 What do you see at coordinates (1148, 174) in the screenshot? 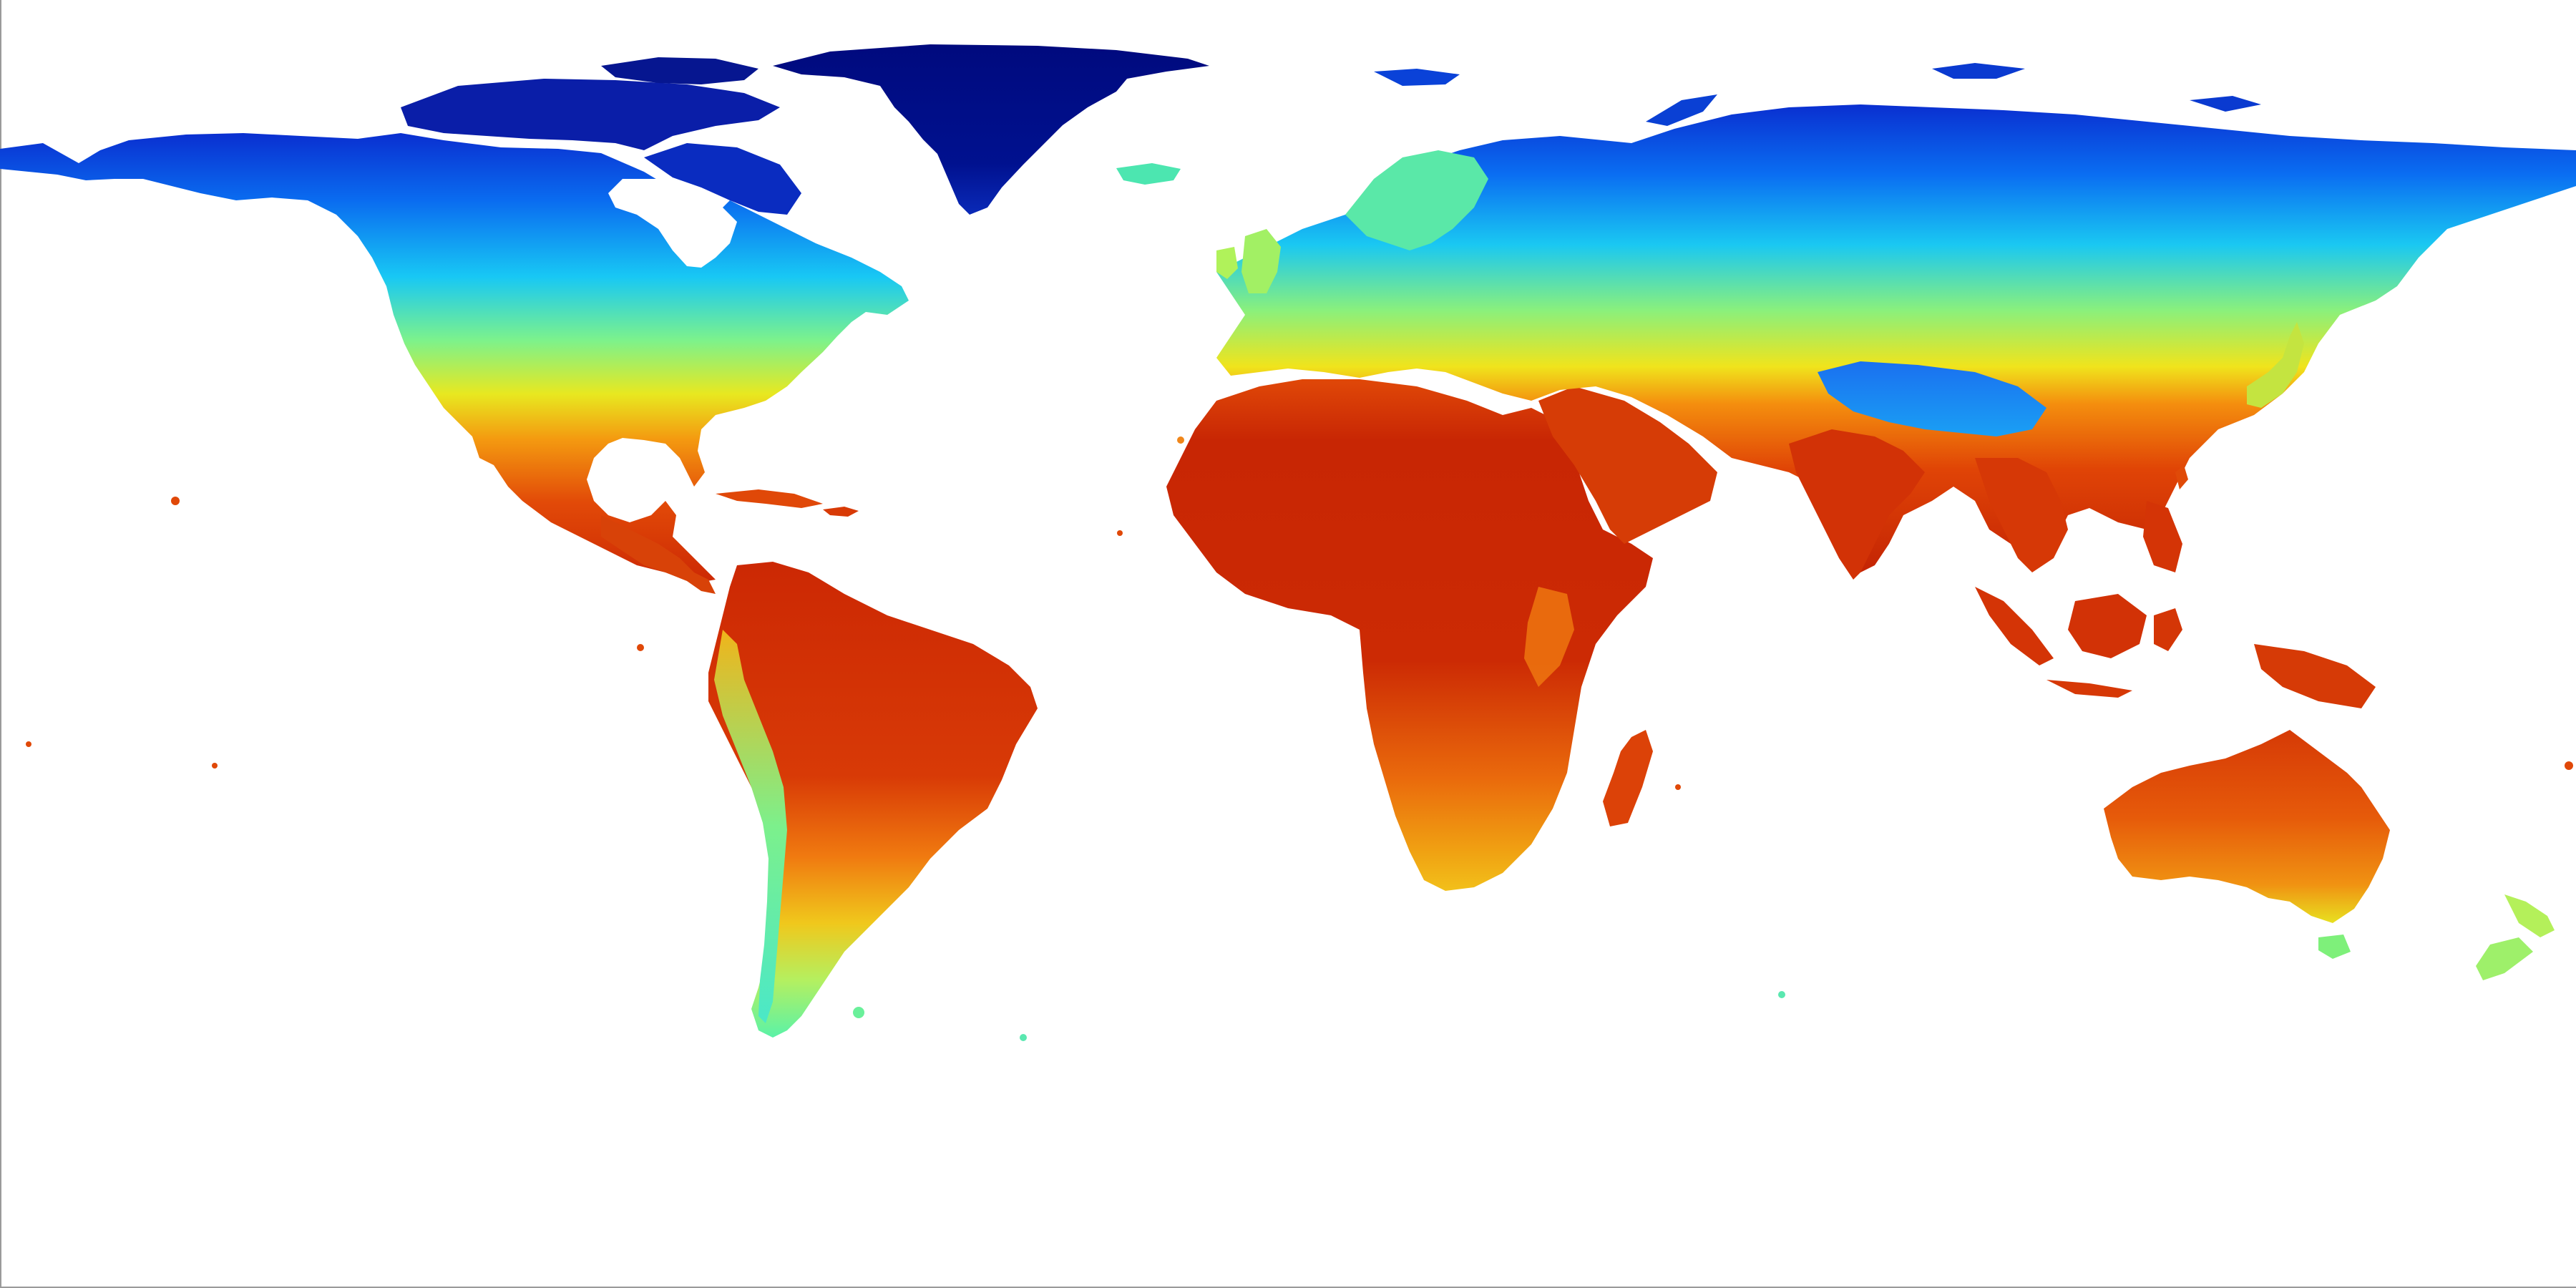
I see `iceland` at bounding box center [1148, 174].